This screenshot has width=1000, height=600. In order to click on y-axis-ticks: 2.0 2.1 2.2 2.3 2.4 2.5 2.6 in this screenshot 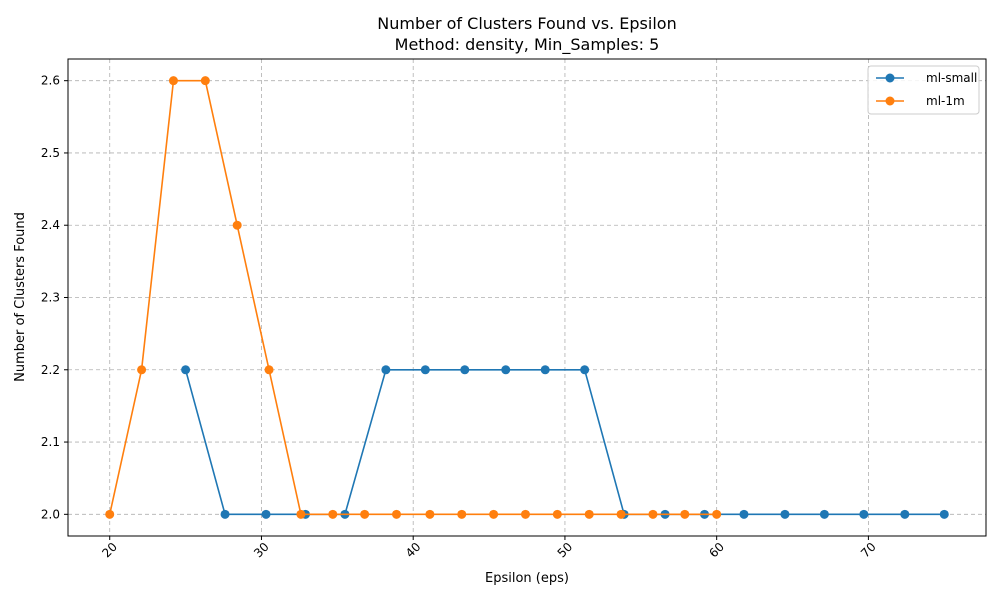, I will do `click(54, 297)`.